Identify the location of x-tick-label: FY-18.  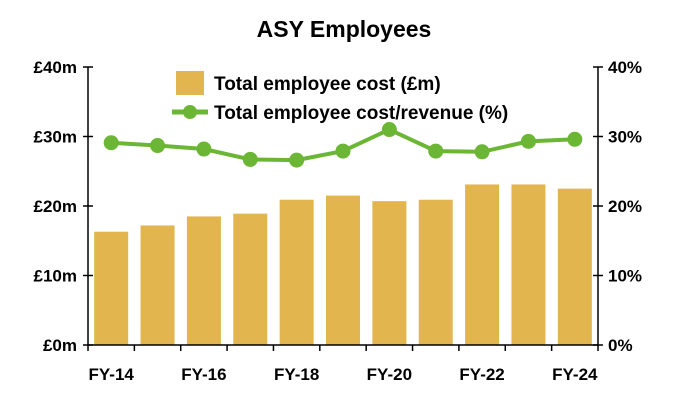
(296, 374).